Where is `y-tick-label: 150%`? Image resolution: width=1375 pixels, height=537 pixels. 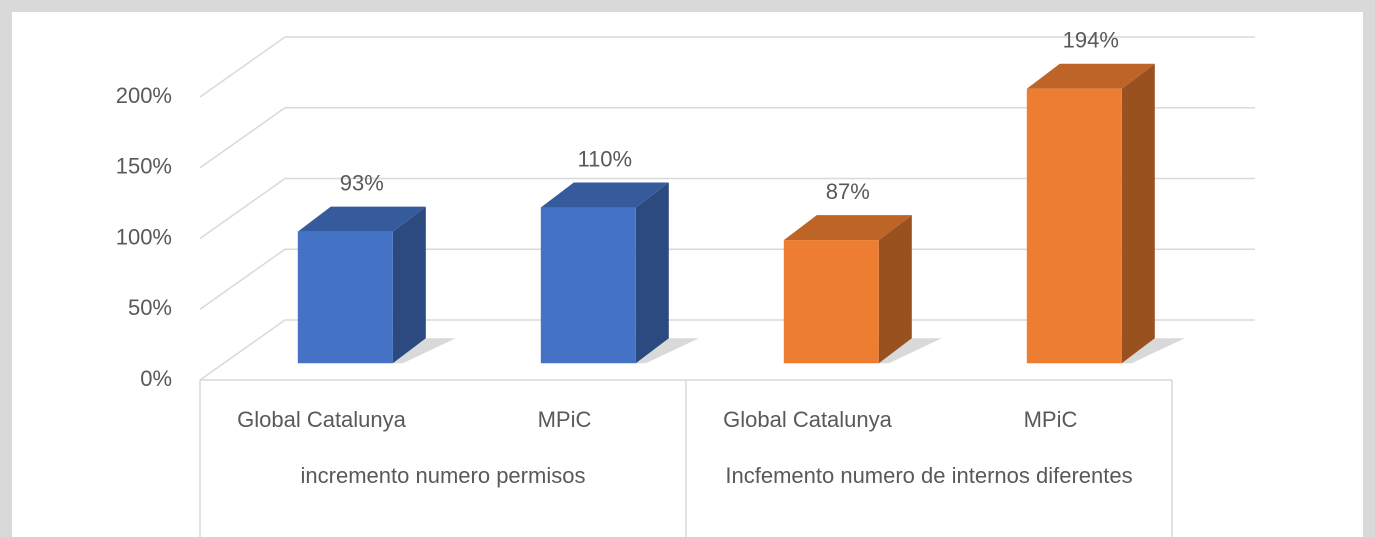 y-tick-label: 150% is located at coordinates (144, 166).